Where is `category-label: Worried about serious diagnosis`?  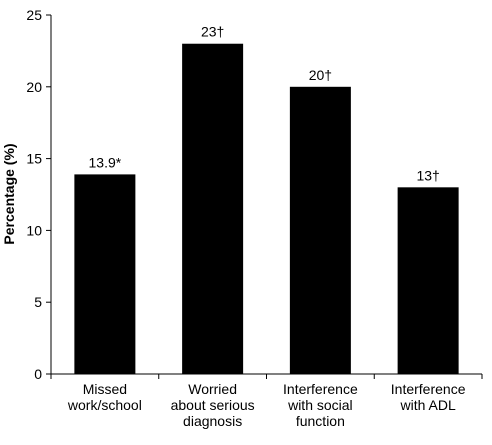
category-label: Worried about serious diagnosis is located at coordinates (213, 405).